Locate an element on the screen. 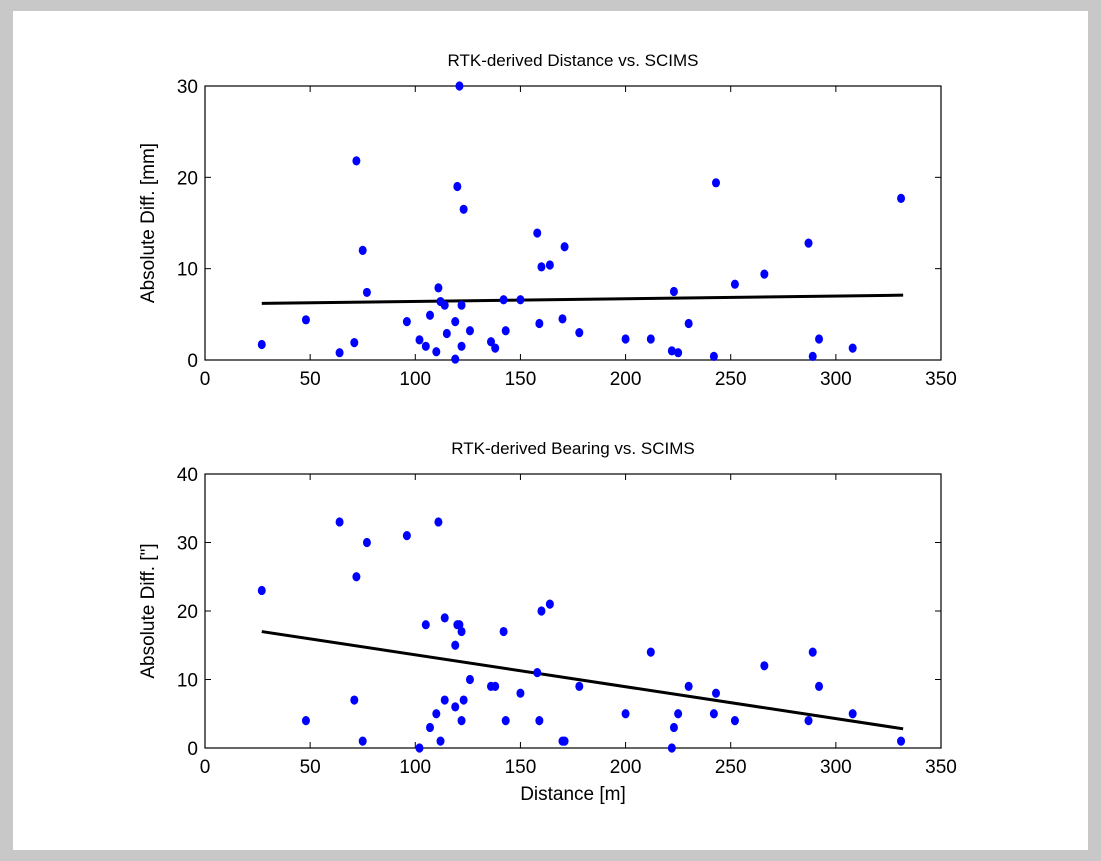 The height and width of the screenshot is (861, 1101). distance-x-tick-label: 100 is located at coordinates (415, 379).